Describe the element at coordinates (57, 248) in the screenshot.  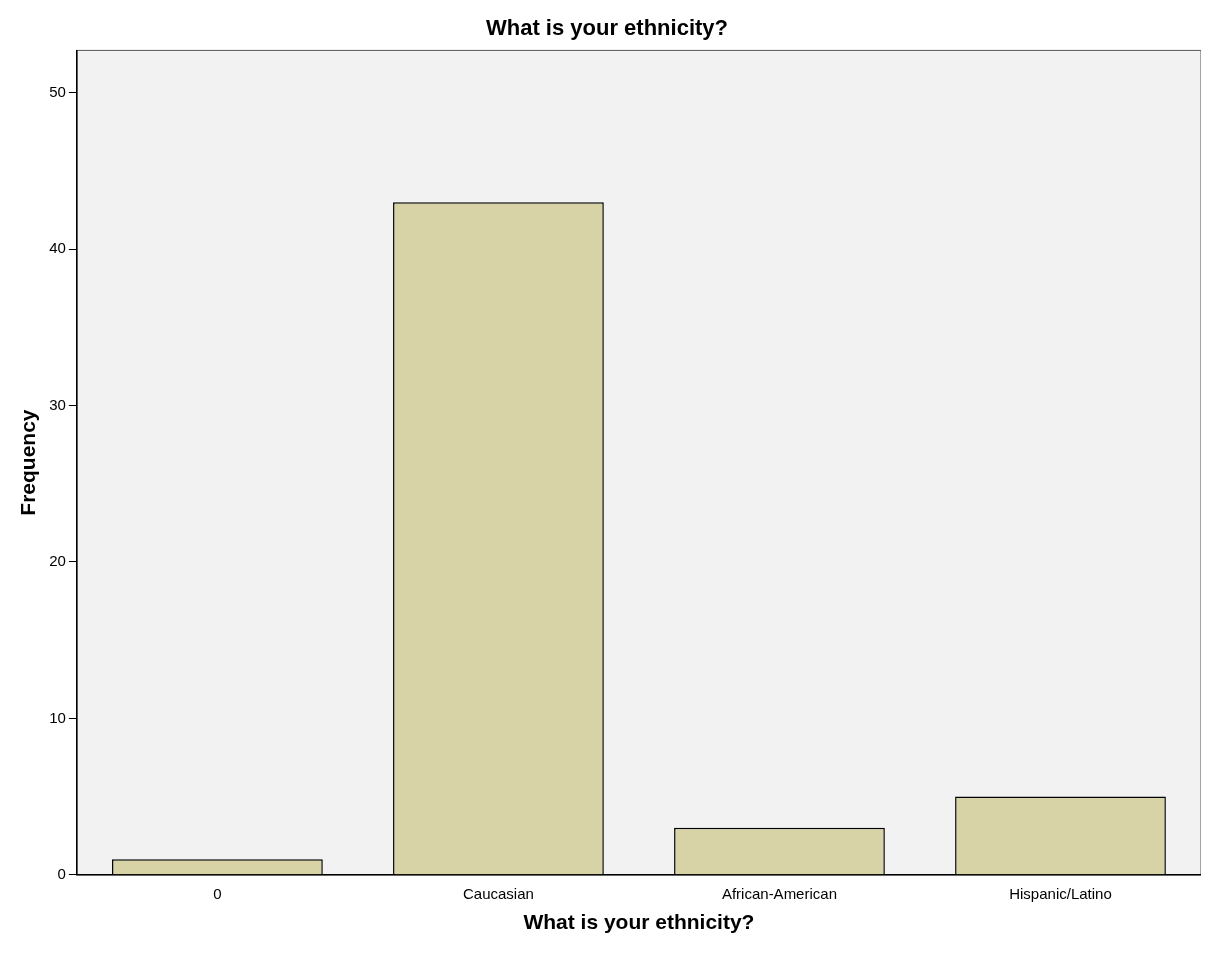
I see `y-tick-label: 40` at that location.